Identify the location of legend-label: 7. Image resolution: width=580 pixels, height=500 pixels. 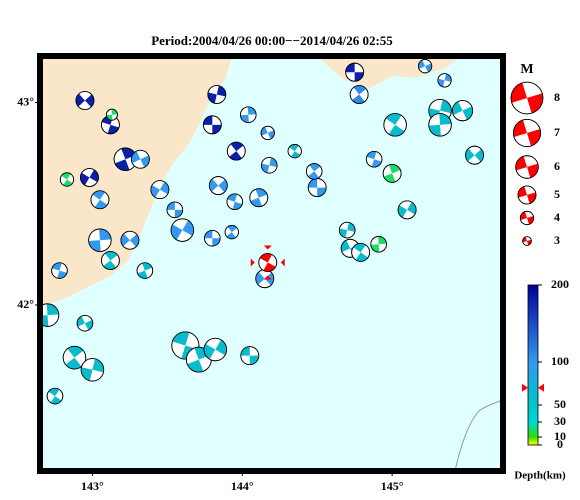
(557, 132).